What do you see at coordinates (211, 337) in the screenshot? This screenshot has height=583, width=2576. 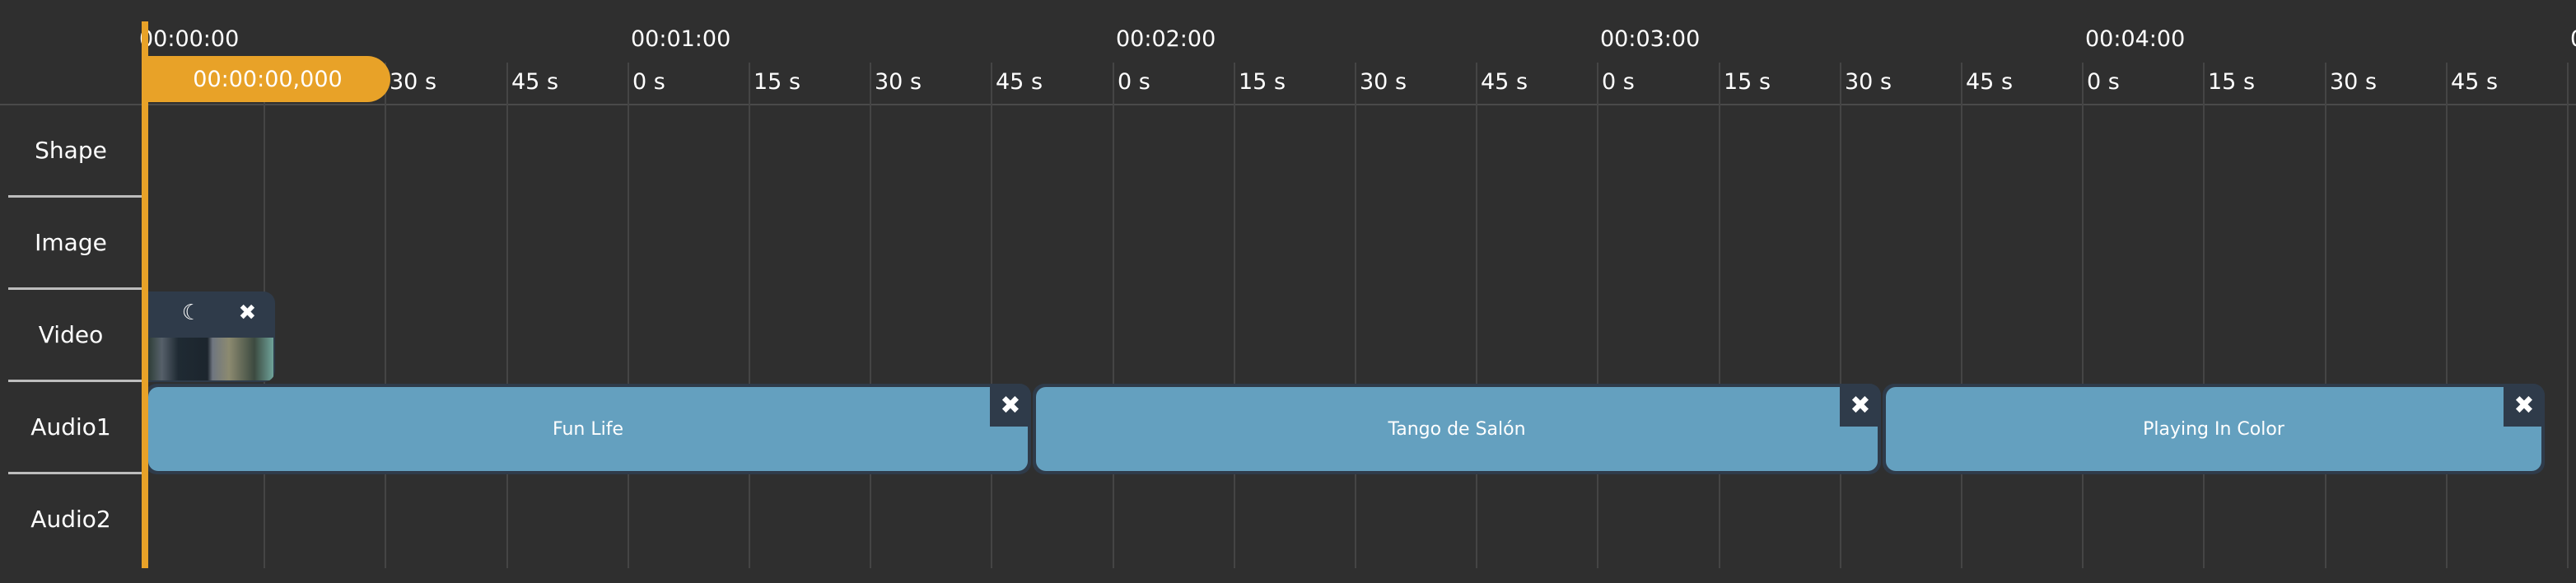 I see `video-clip: ☾ ✖` at bounding box center [211, 337].